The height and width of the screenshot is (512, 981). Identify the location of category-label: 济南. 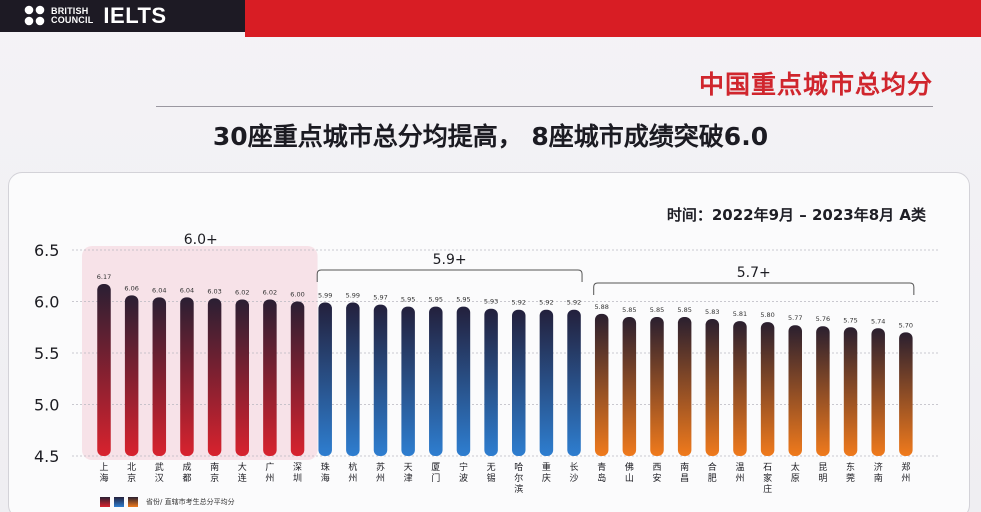
(878, 472).